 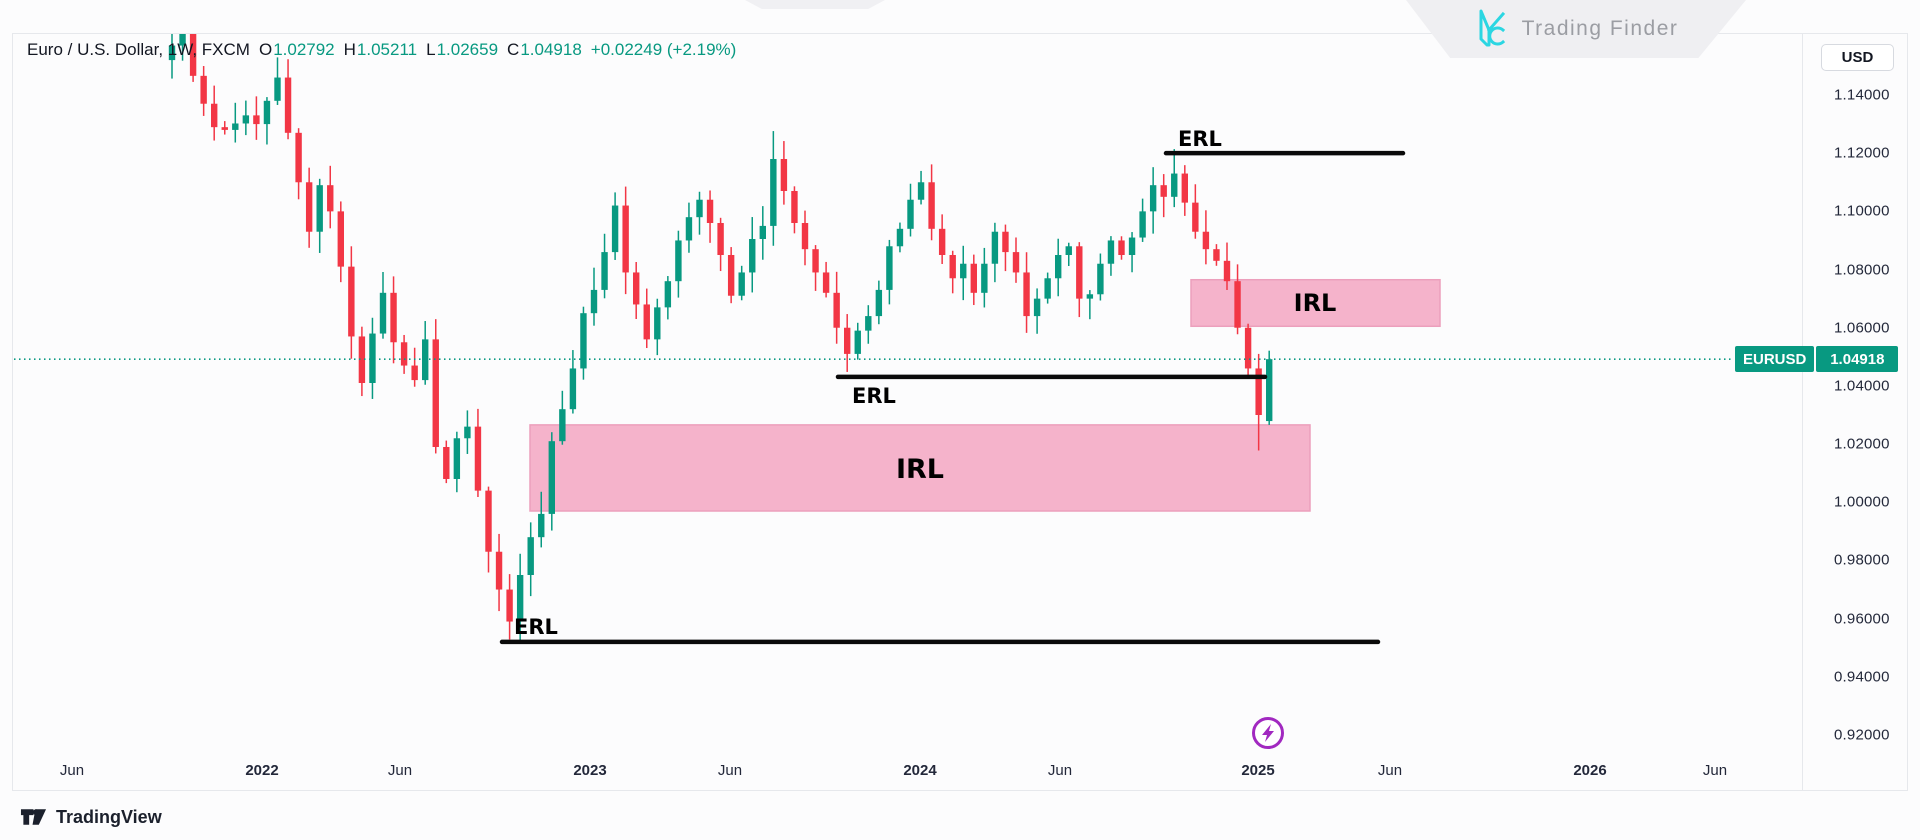 What do you see at coordinates (1590, 770) in the screenshot?
I see `time-tick-label: 2026` at bounding box center [1590, 770].